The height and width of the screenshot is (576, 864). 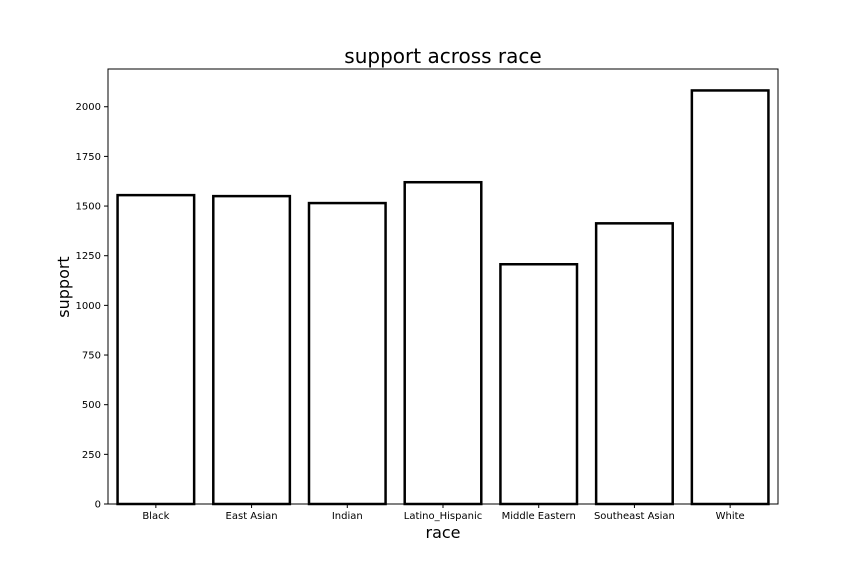 What do you see at coordinates (443, 516) in the screenshot?
I see `x-tick-label: Latino_Hispanic` at bounding box center [443, 516].